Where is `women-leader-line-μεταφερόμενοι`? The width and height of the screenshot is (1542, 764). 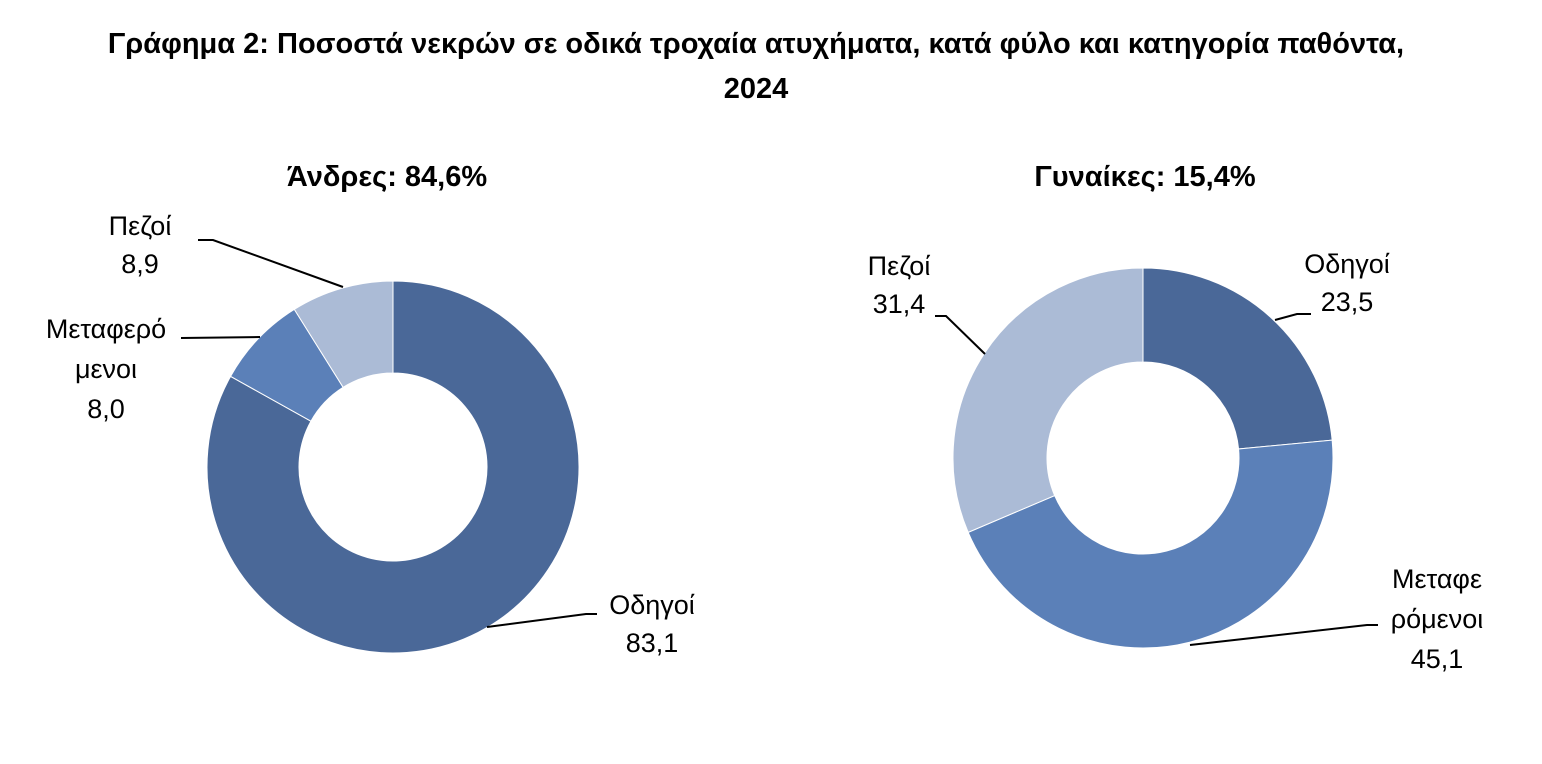
women-leader-line-μεταφερόμενοι is located at coordinates (1283, 635).